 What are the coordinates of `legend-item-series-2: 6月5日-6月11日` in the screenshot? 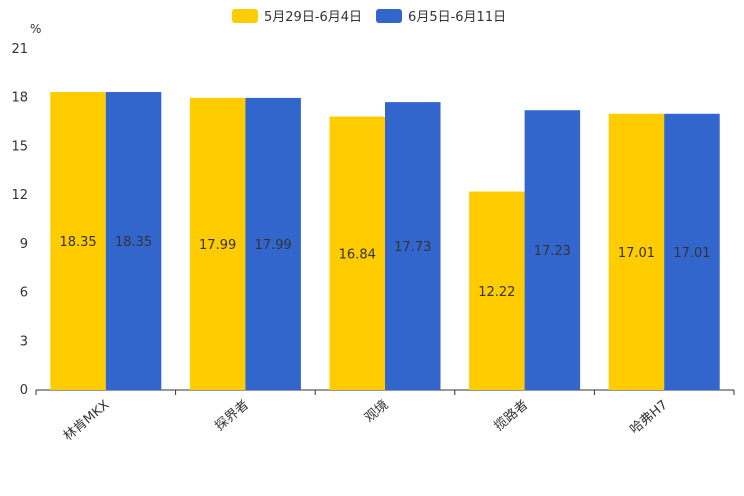 It's located at (441, 15).